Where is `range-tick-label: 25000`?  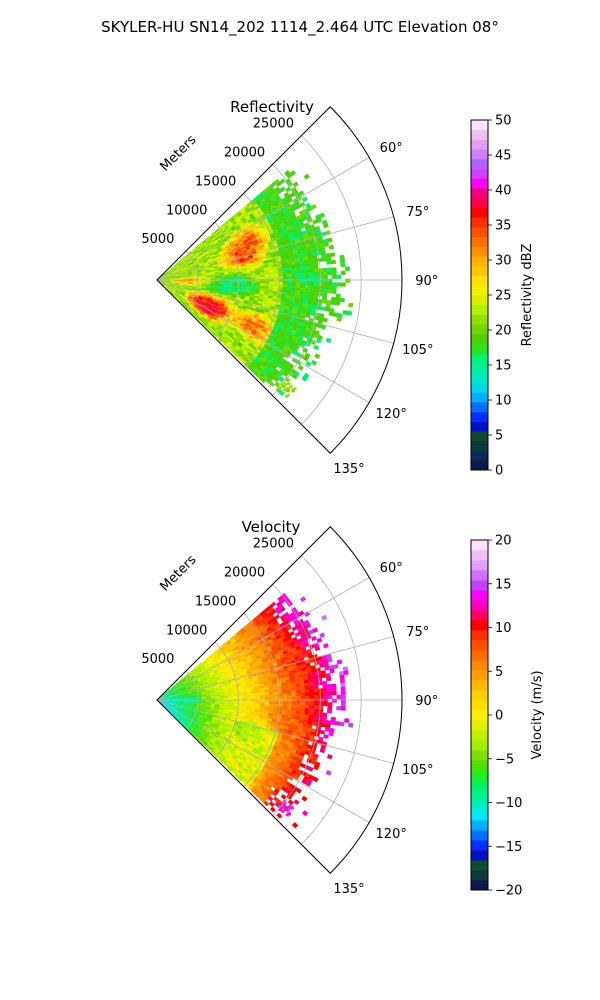
range-tick-label: 25000 is located at coordinates (273, 124).